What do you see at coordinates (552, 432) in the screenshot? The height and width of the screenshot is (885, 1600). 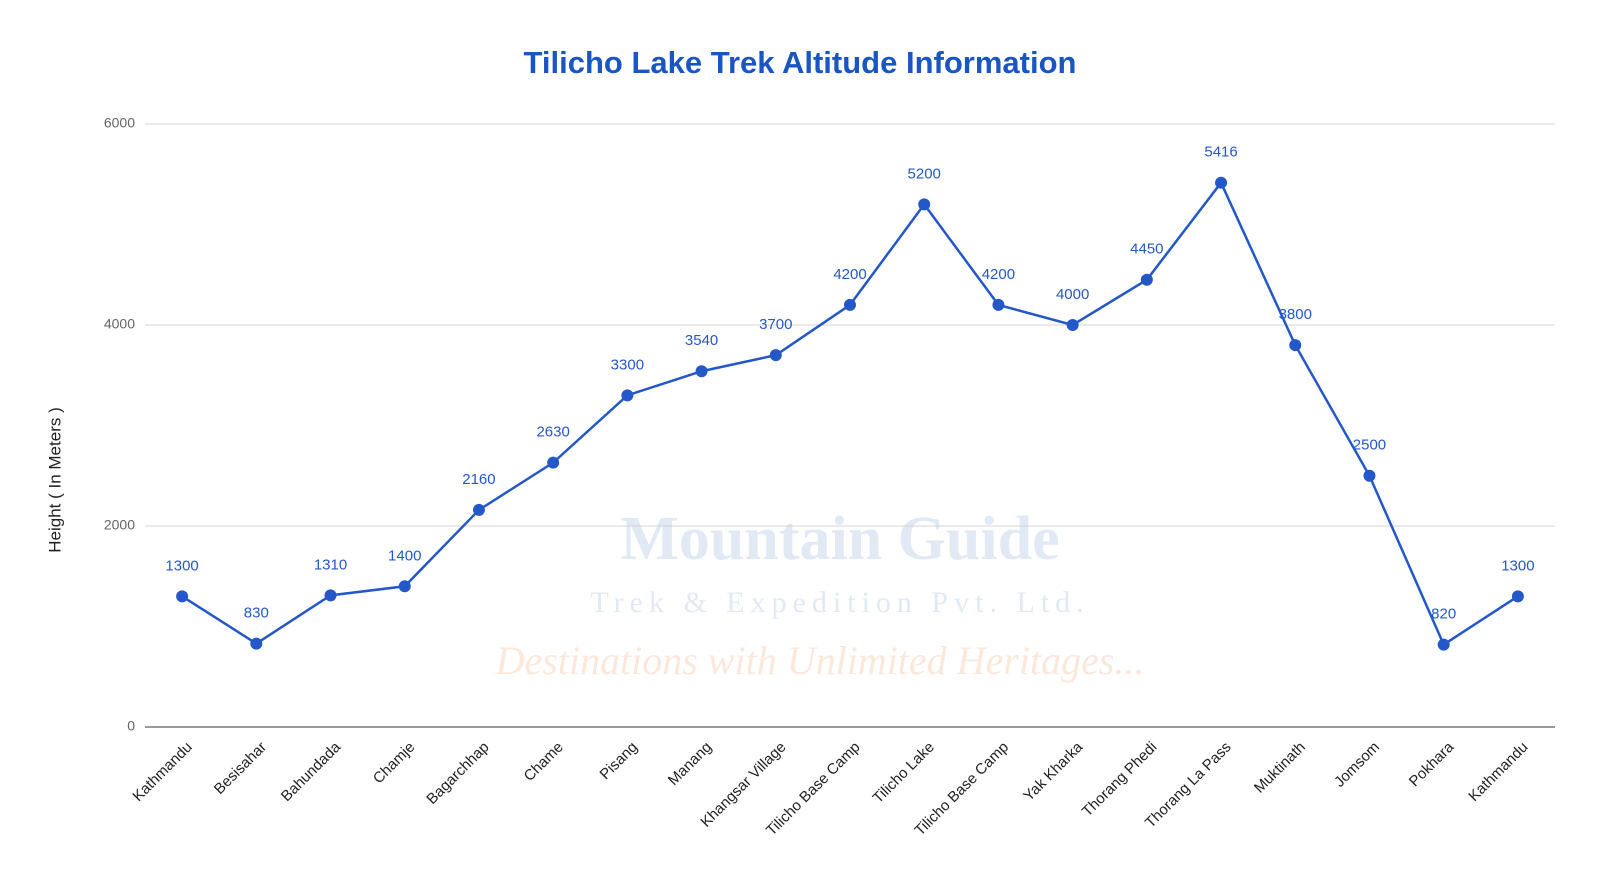 I see `data-label: 2630` at bounding box center [552, 432].